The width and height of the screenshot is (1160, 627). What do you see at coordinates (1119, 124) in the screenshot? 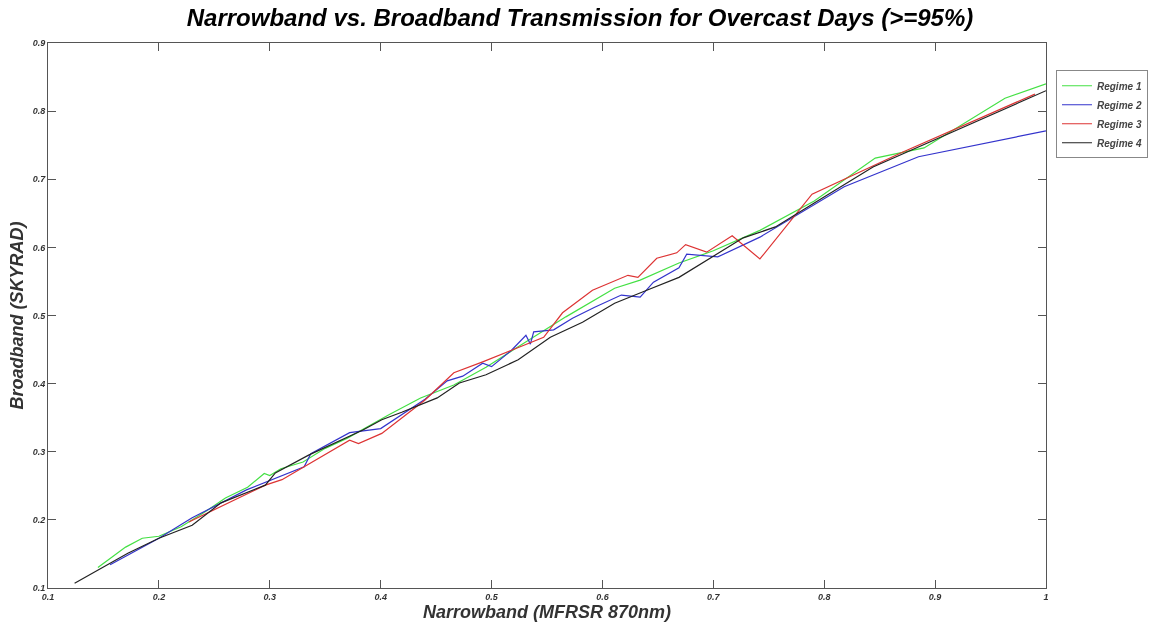
I see `legend-label: Regime 3` at bounding box center [1119, 124].